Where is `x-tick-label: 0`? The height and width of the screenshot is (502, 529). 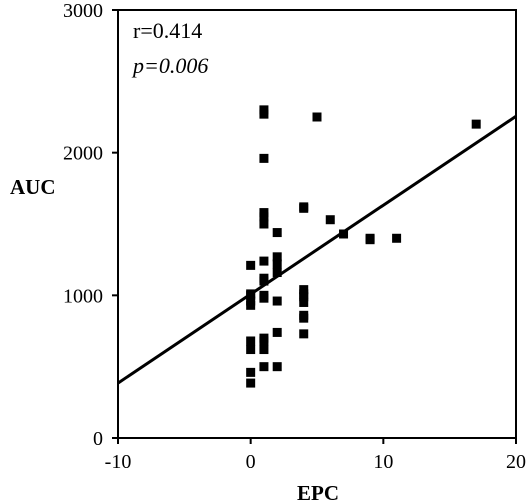
x-tick-label: 0 is located at coordinates (251, 462).